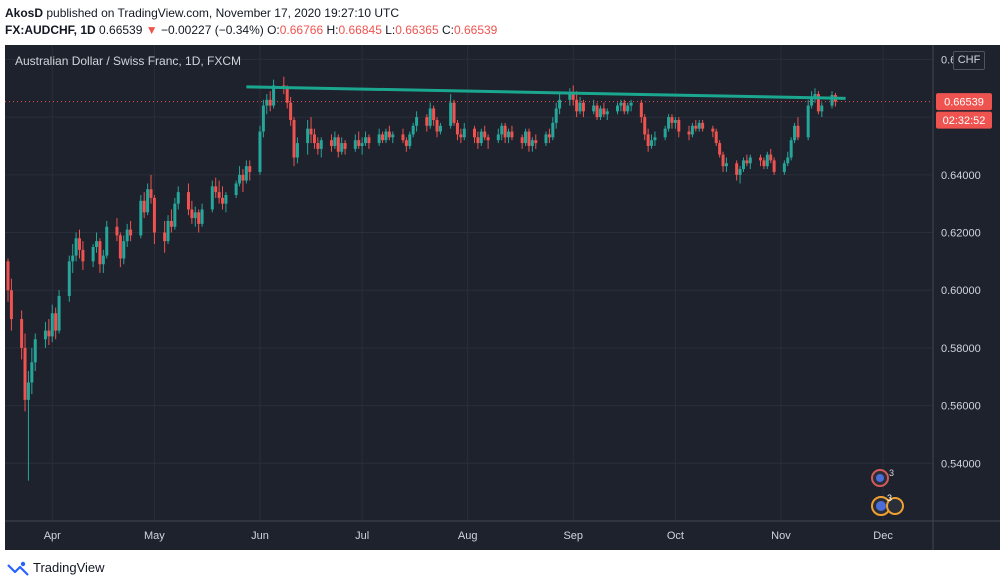 This screenshot has width=1006, height=586. Describe the element at coordinates (18, 568) in the screenshot. I see `tradingview-logo-icon` at that location.